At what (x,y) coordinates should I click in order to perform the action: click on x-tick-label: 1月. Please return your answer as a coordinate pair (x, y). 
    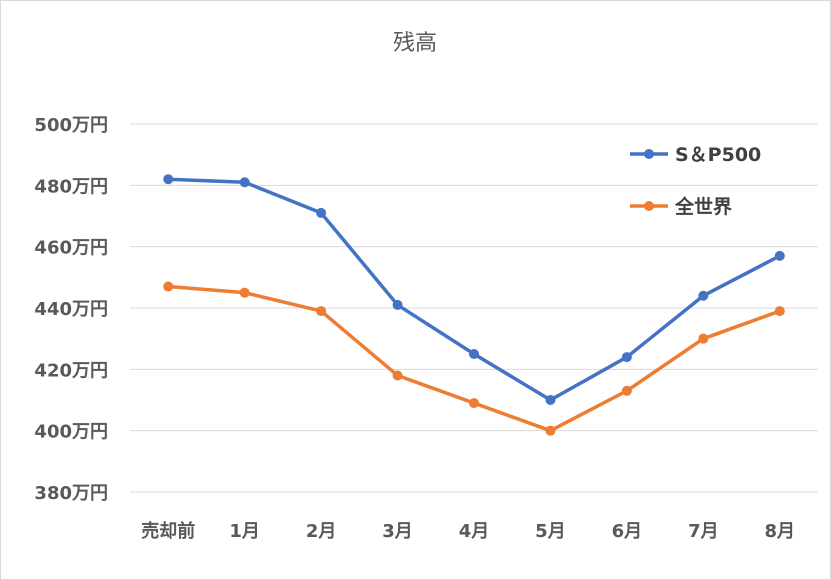
    Looking at the image, I should click on (244, 531).